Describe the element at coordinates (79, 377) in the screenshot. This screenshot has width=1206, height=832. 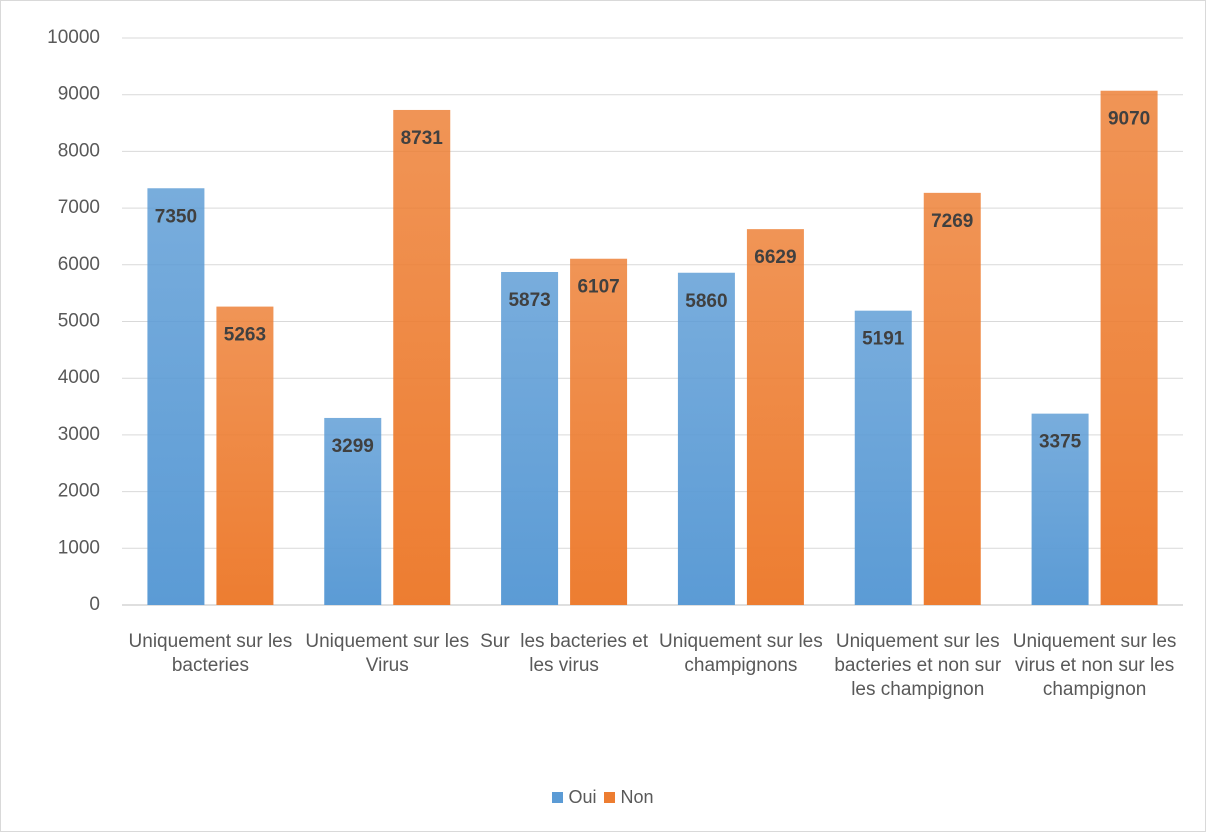
I see `y-tick-label: 4000` at that location.